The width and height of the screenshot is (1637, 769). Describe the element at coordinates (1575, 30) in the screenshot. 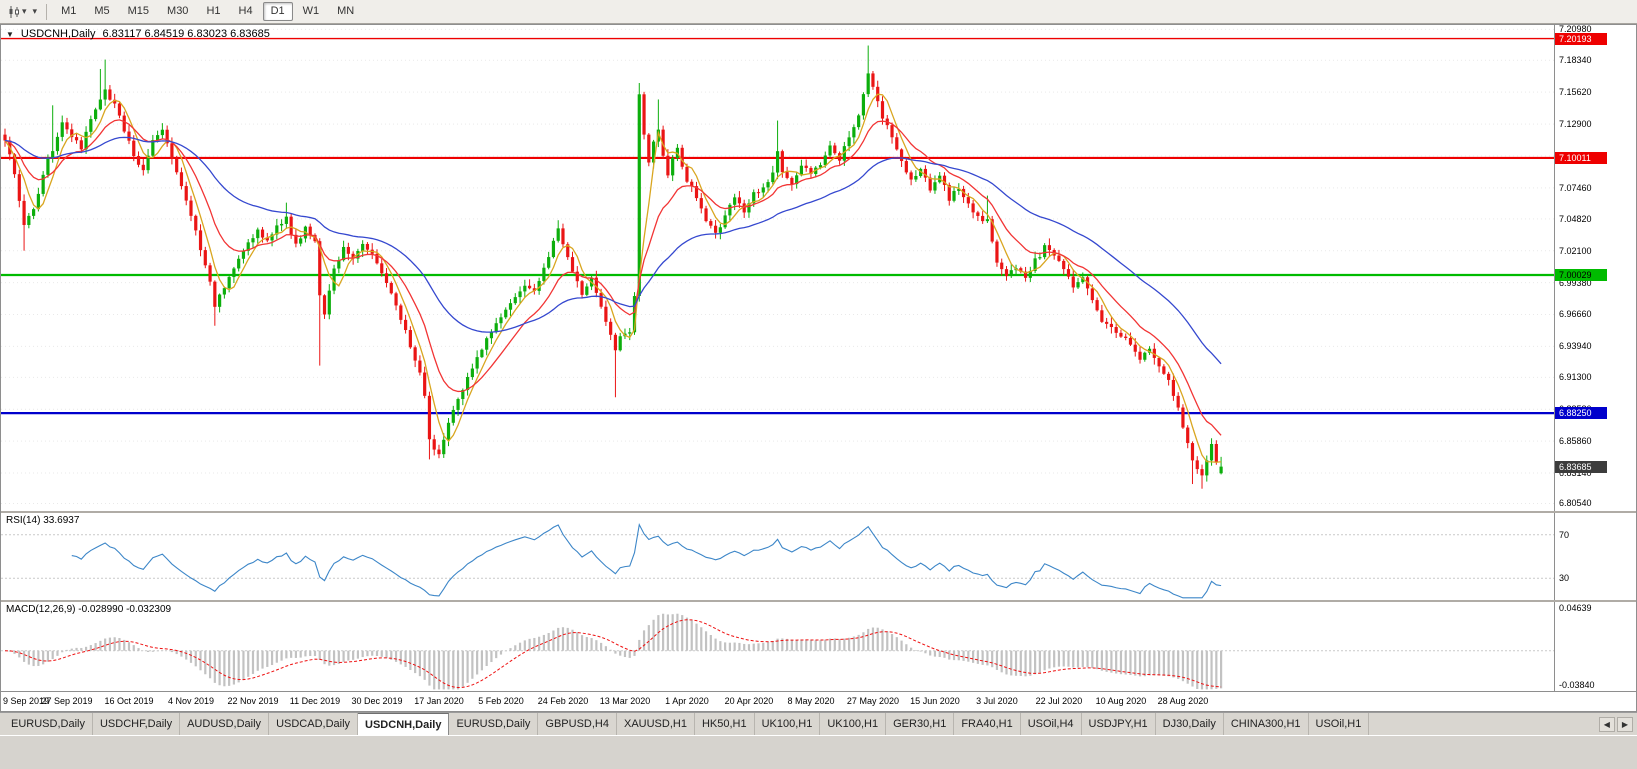

I see `price-axis-label: 7.20980` at that location.